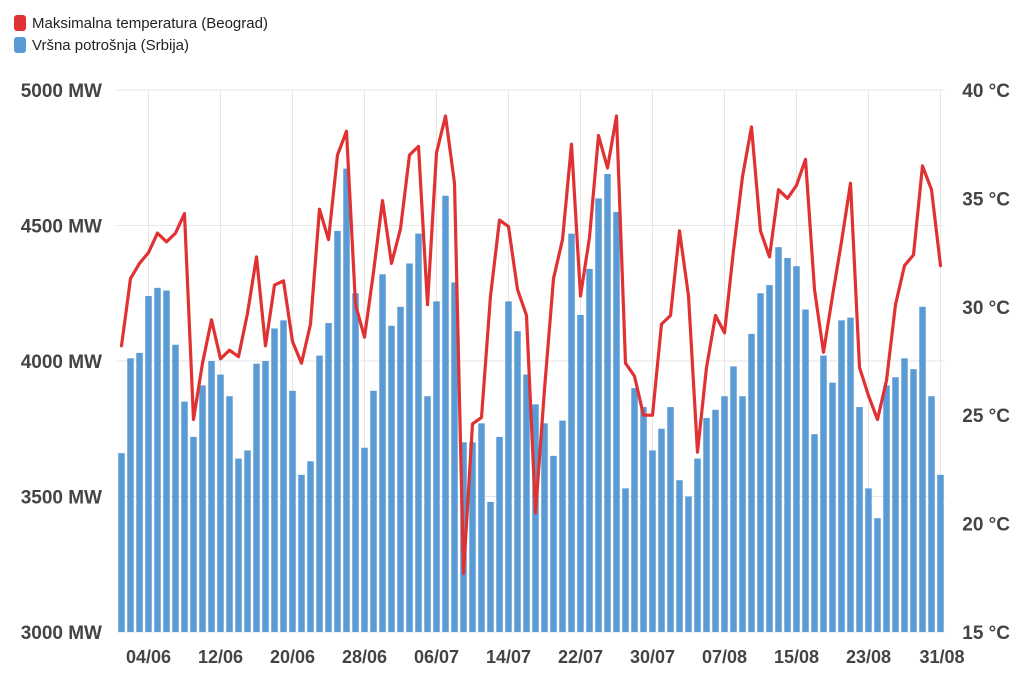 This screenshot has width=1024, height=682. Describe the element at coordinates (986, 308) in the screenshot. I see `y-right-tick-label: 30 °C` at that location.